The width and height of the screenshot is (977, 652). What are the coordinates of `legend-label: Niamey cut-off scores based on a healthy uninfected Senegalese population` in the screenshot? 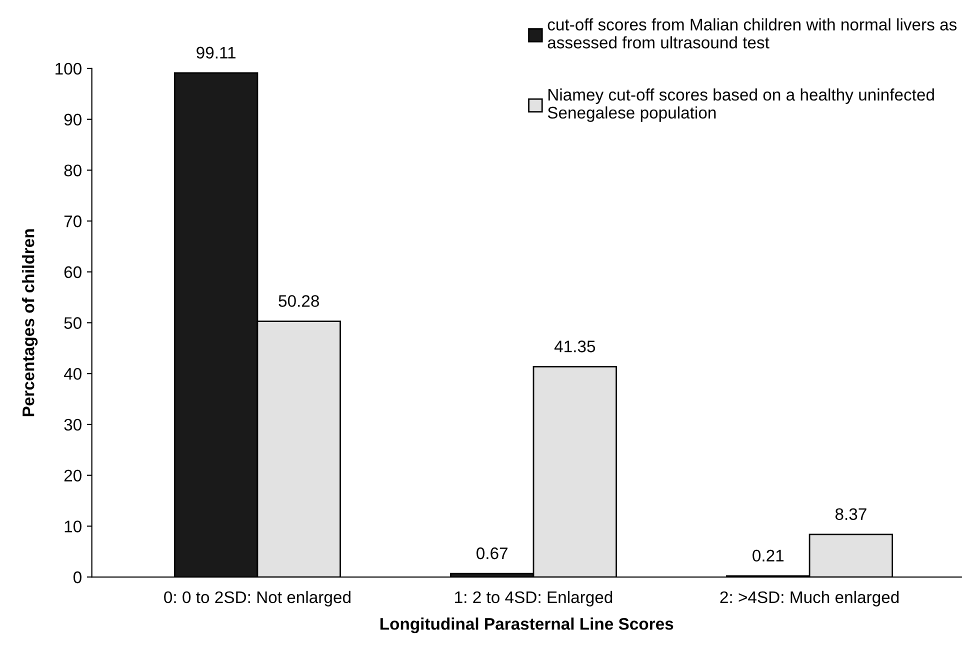 It's located at (741, 105).